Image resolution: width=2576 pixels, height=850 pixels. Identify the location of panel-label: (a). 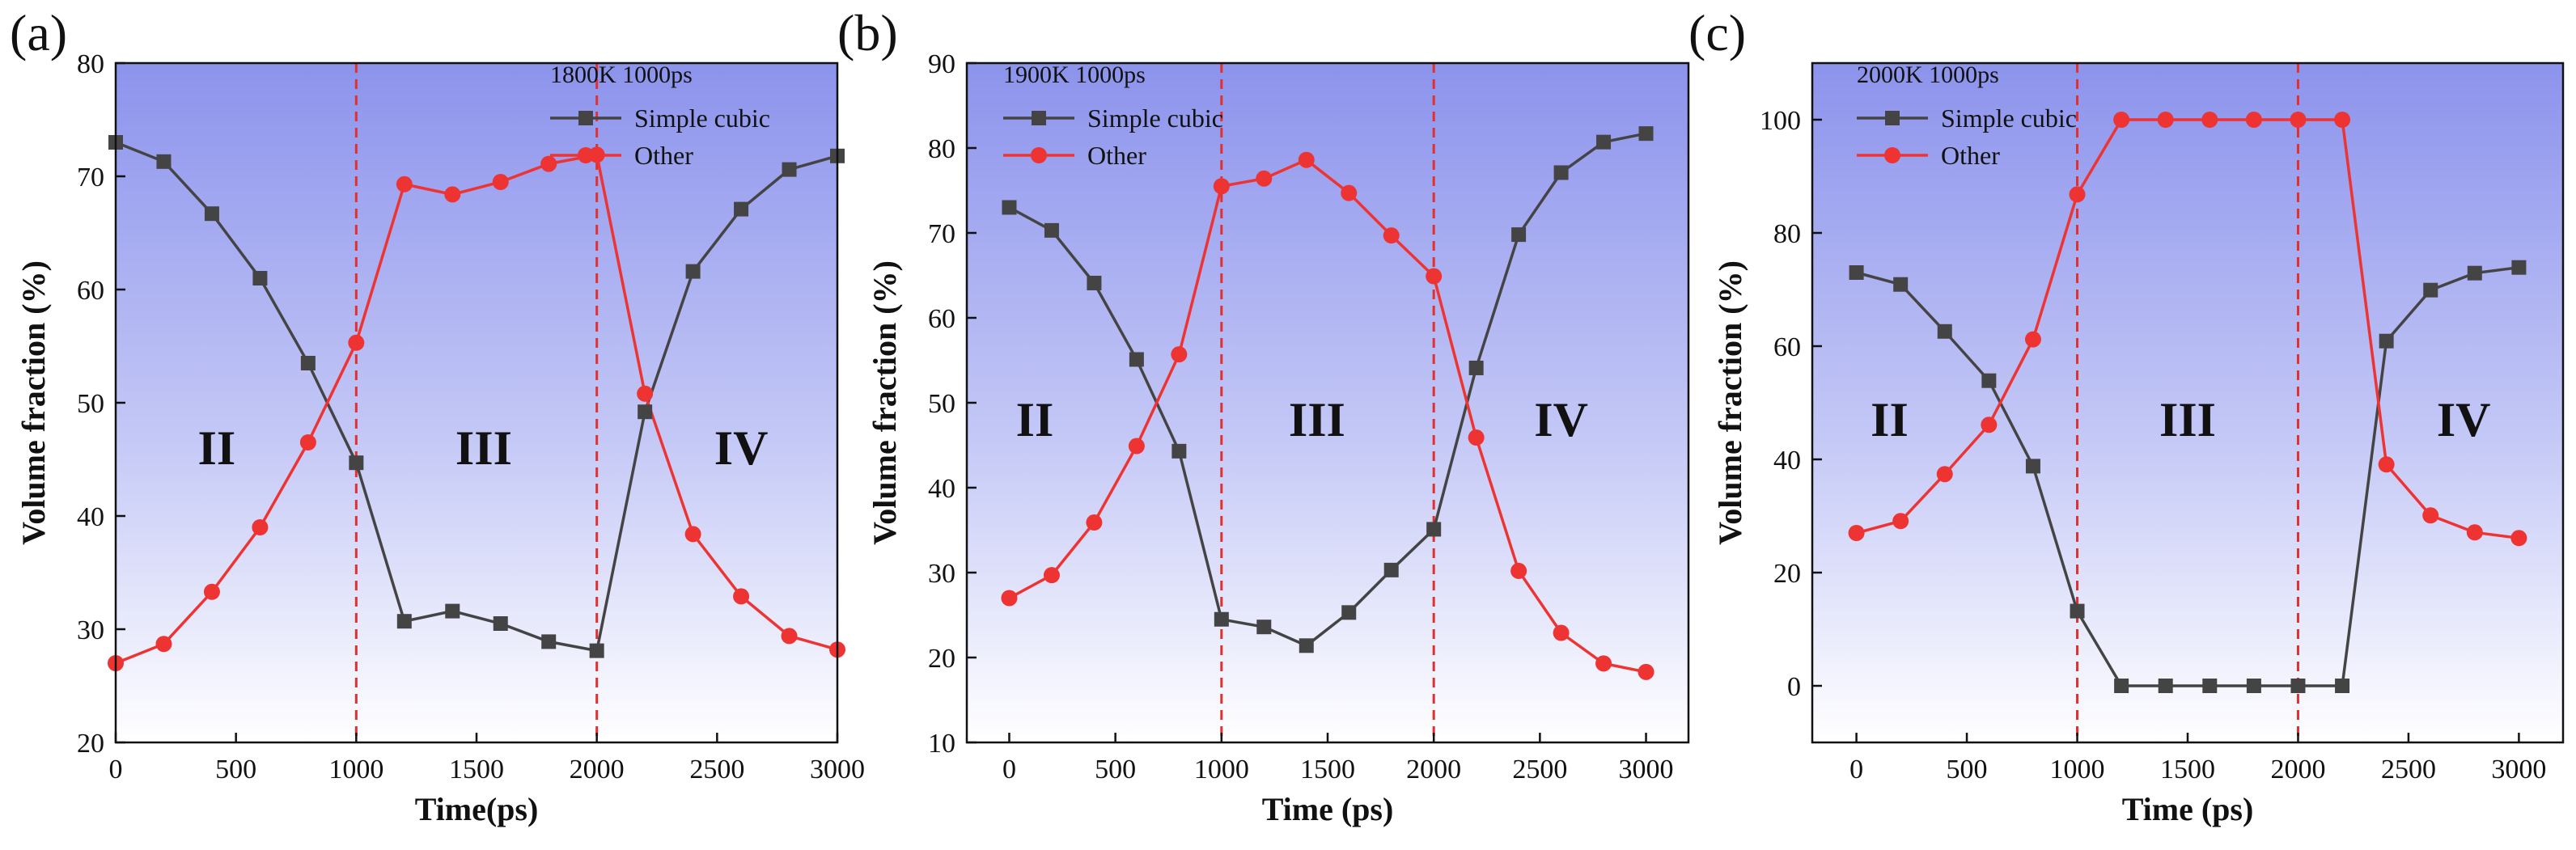
(38, 32).